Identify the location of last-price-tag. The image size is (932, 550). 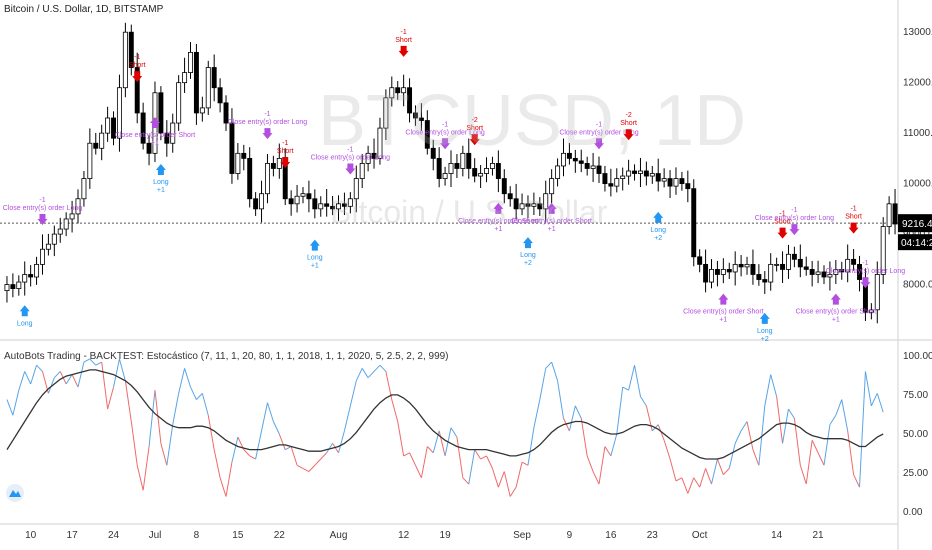
(915, 223).